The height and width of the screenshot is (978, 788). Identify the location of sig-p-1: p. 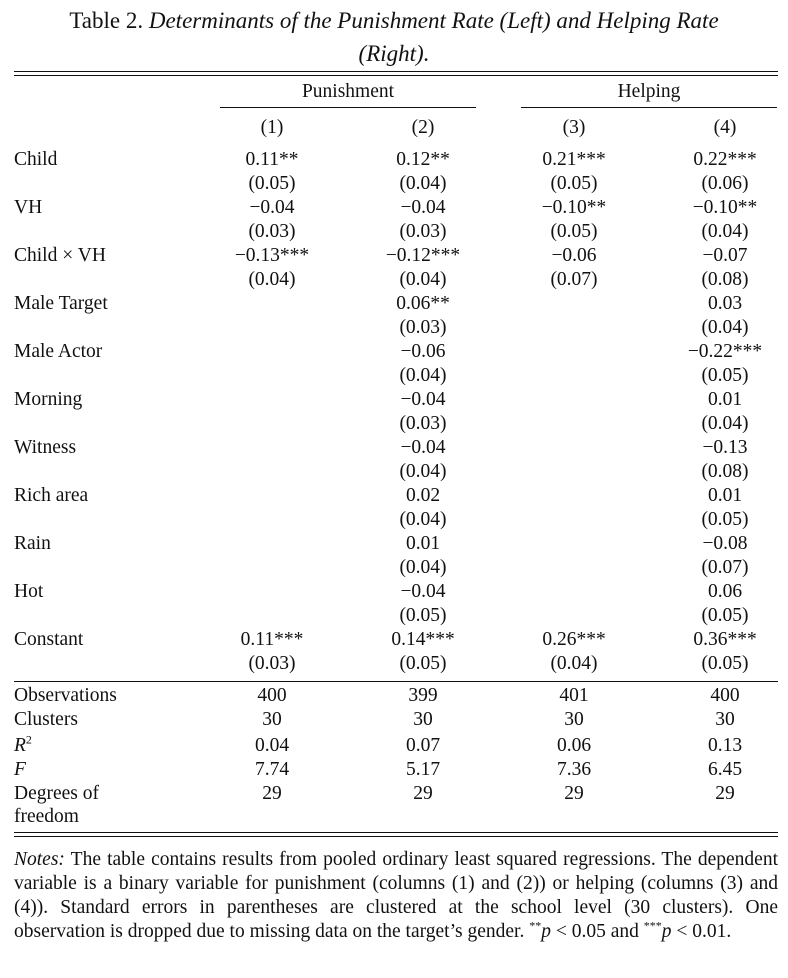
(546, 931).